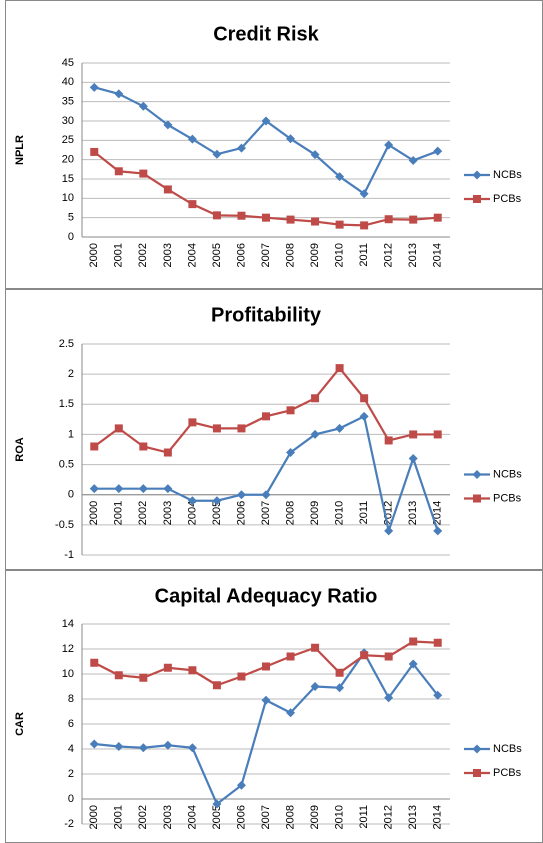 This screenshot has width=543, height=843. What do you see at coordinates (68, 624) in the screenshot?
I see `y-tick-label: 14` at bounding box center [68, 624].